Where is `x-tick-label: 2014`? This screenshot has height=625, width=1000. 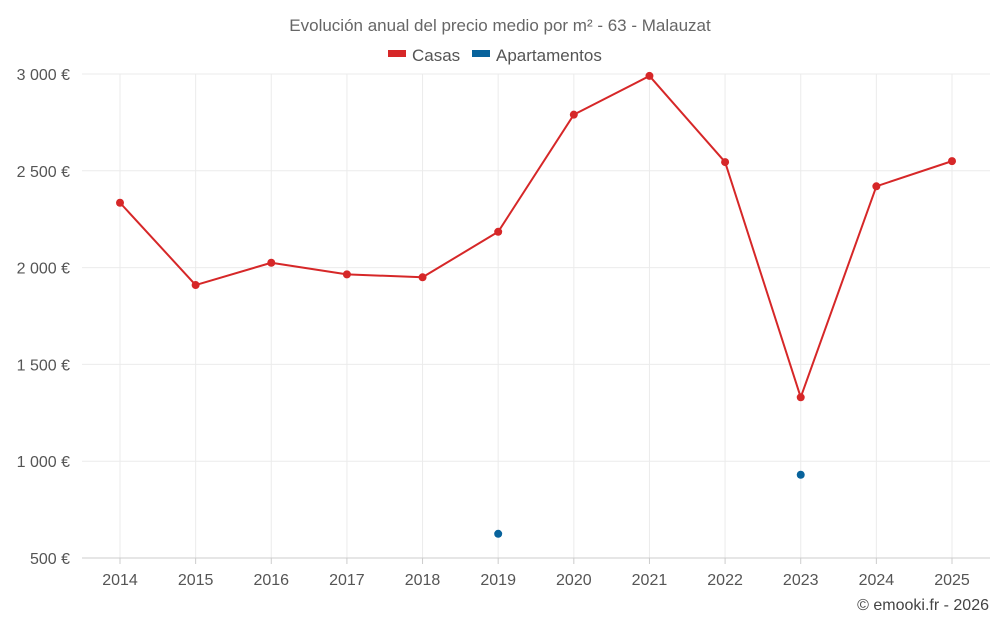 x-tick-label: 2014 is located at coordinates (120, 580).